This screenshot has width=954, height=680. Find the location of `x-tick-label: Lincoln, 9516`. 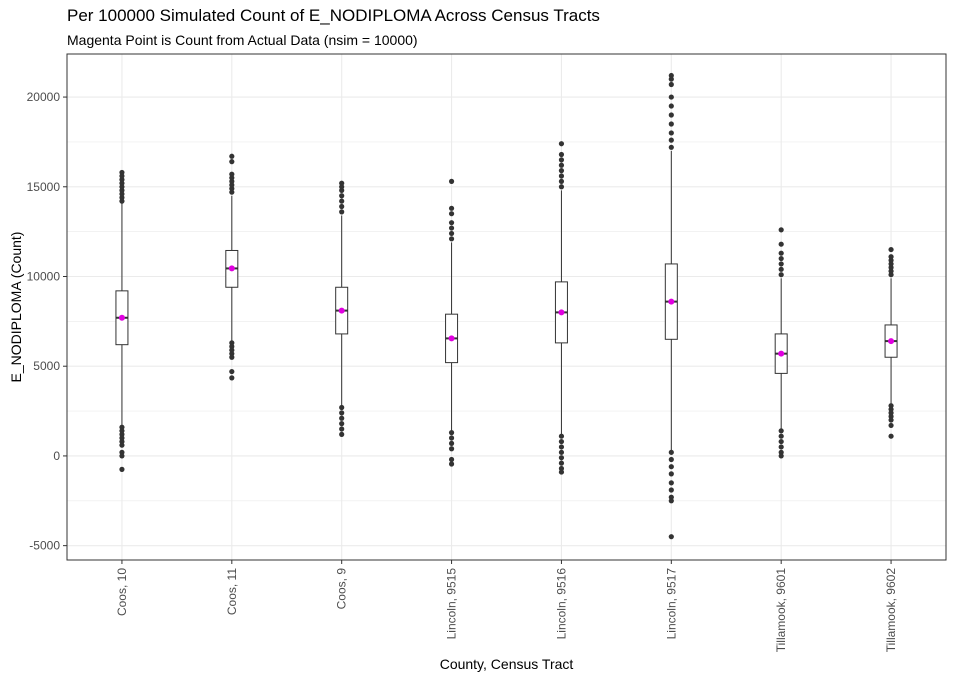

x-tick-label: Lincoln, 9516 is located at coordinates (561, 604).